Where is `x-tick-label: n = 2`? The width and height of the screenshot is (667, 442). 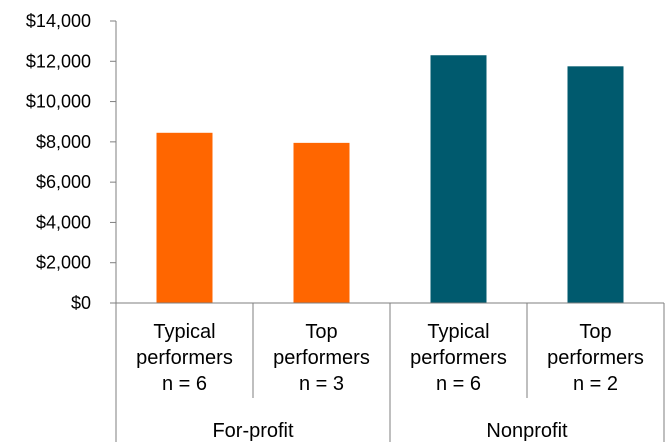
x-tick-label: n = 2 is located at coordinates (595, 384).